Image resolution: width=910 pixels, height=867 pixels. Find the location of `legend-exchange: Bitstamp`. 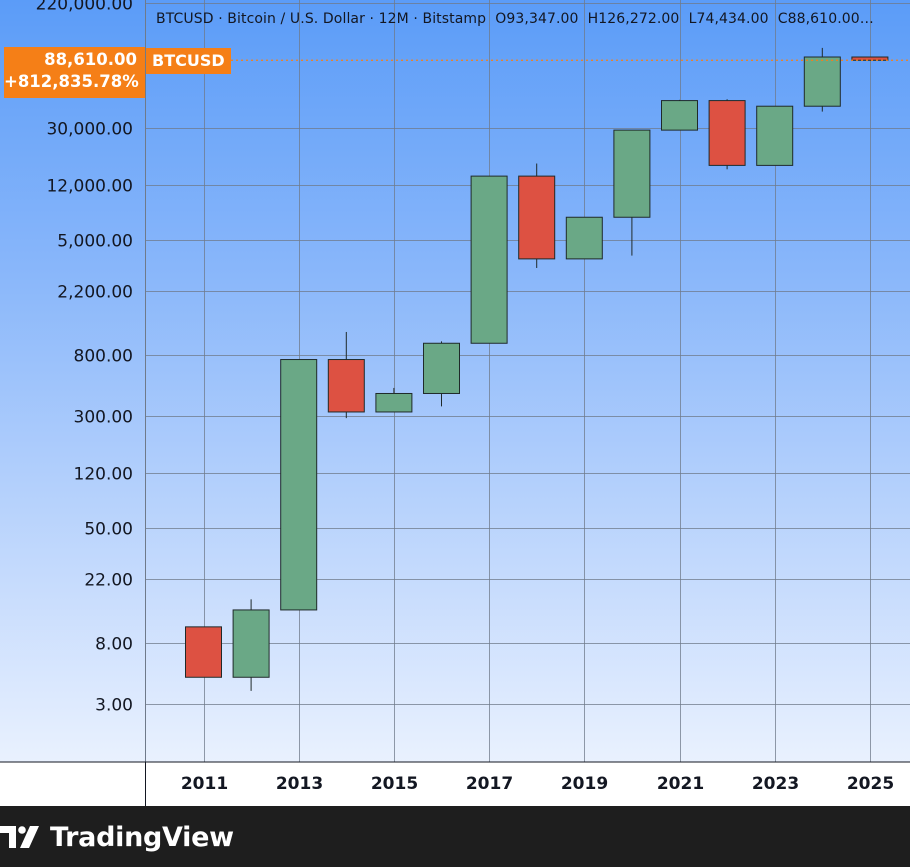

legend-exchange: Bitstamp is located at coordinates (454, 19).